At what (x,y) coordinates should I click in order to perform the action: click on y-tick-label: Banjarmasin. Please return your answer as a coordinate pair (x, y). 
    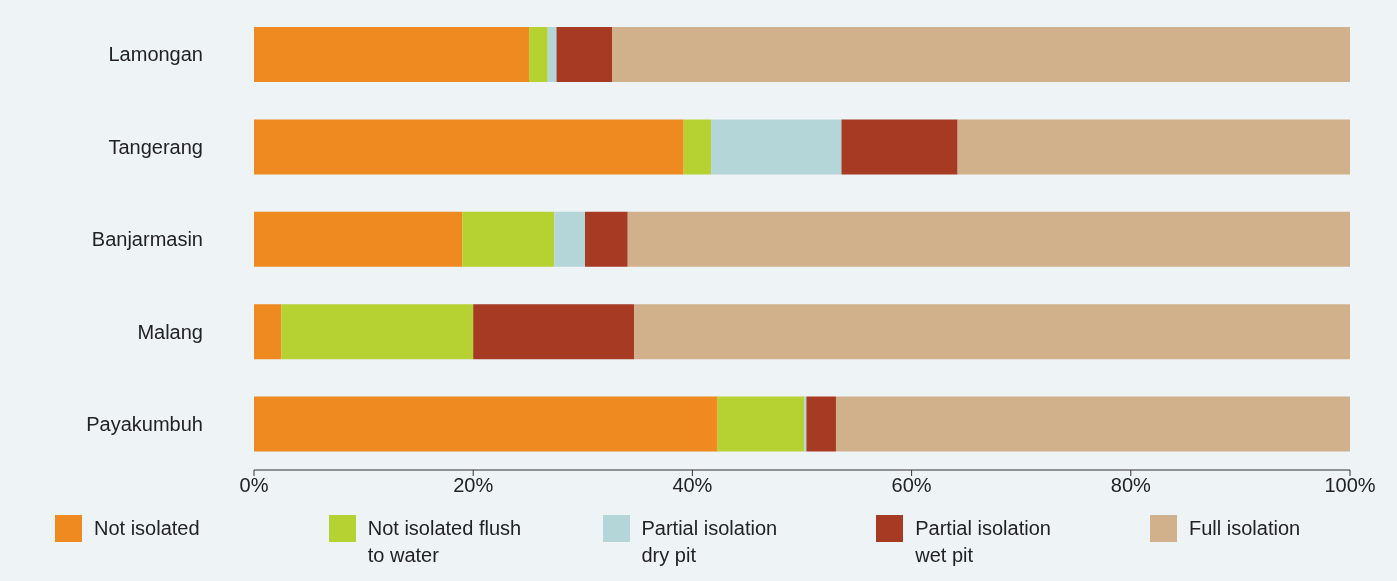
    Looking at the image, I should click on (147, 239).